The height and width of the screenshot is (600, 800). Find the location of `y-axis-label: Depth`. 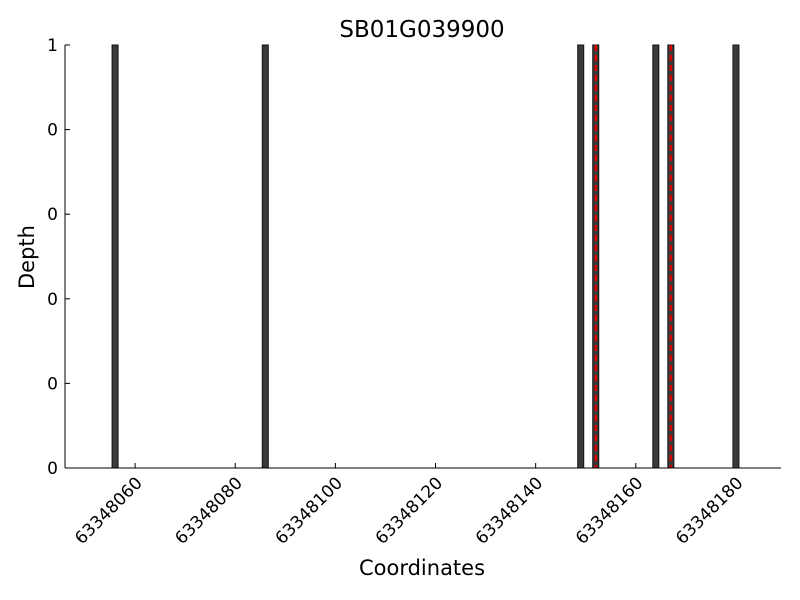

y-axis-label: Depth is located at coordinates (27, 257).